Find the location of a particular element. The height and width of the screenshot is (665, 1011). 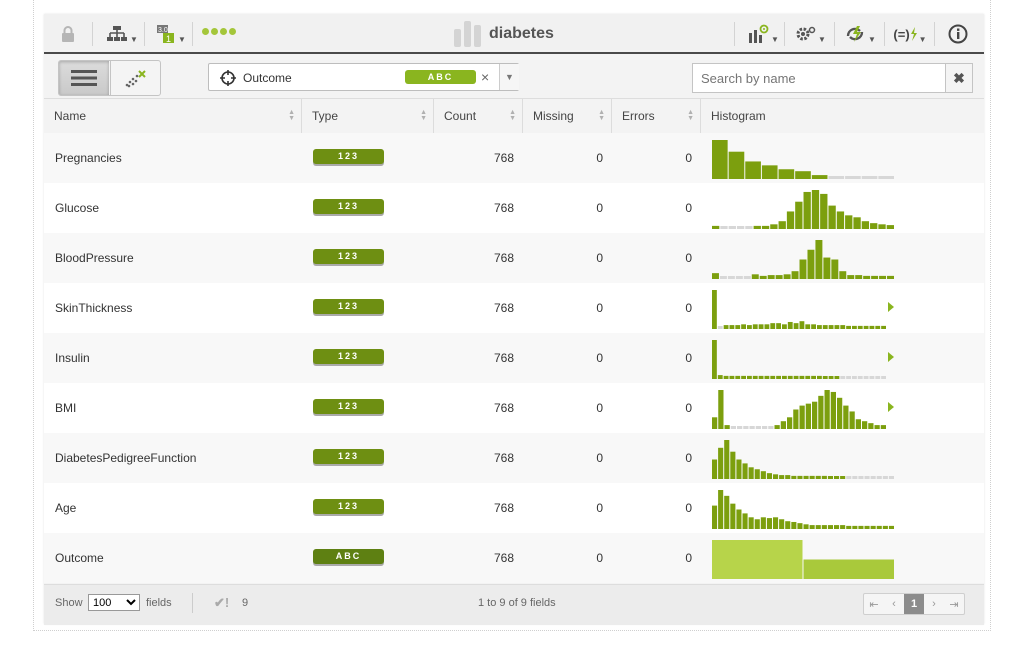

column-header-type: Type ▲ ▼ is located at coordinates (368, 116).